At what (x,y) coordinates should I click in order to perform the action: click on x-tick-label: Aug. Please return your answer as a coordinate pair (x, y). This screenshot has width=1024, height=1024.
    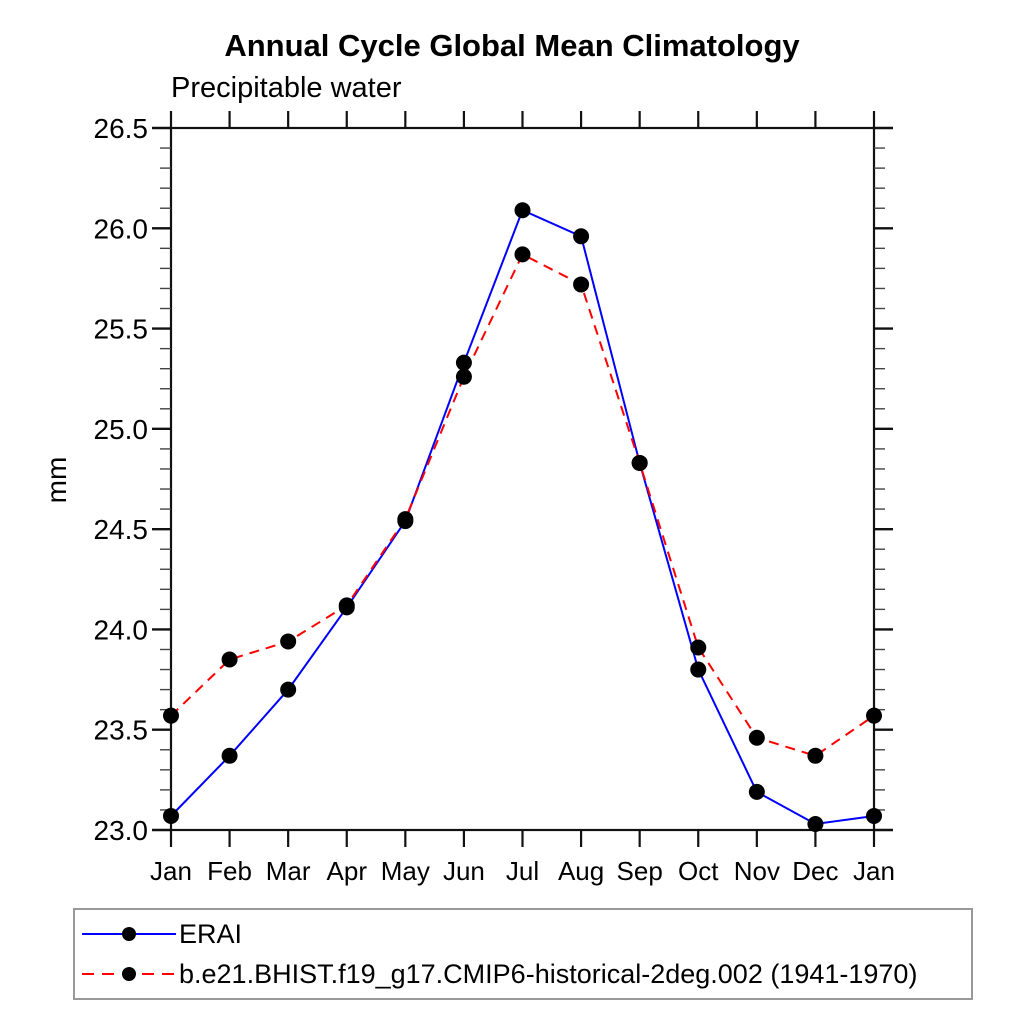
    Looking at the image, I should click on (581, 871).